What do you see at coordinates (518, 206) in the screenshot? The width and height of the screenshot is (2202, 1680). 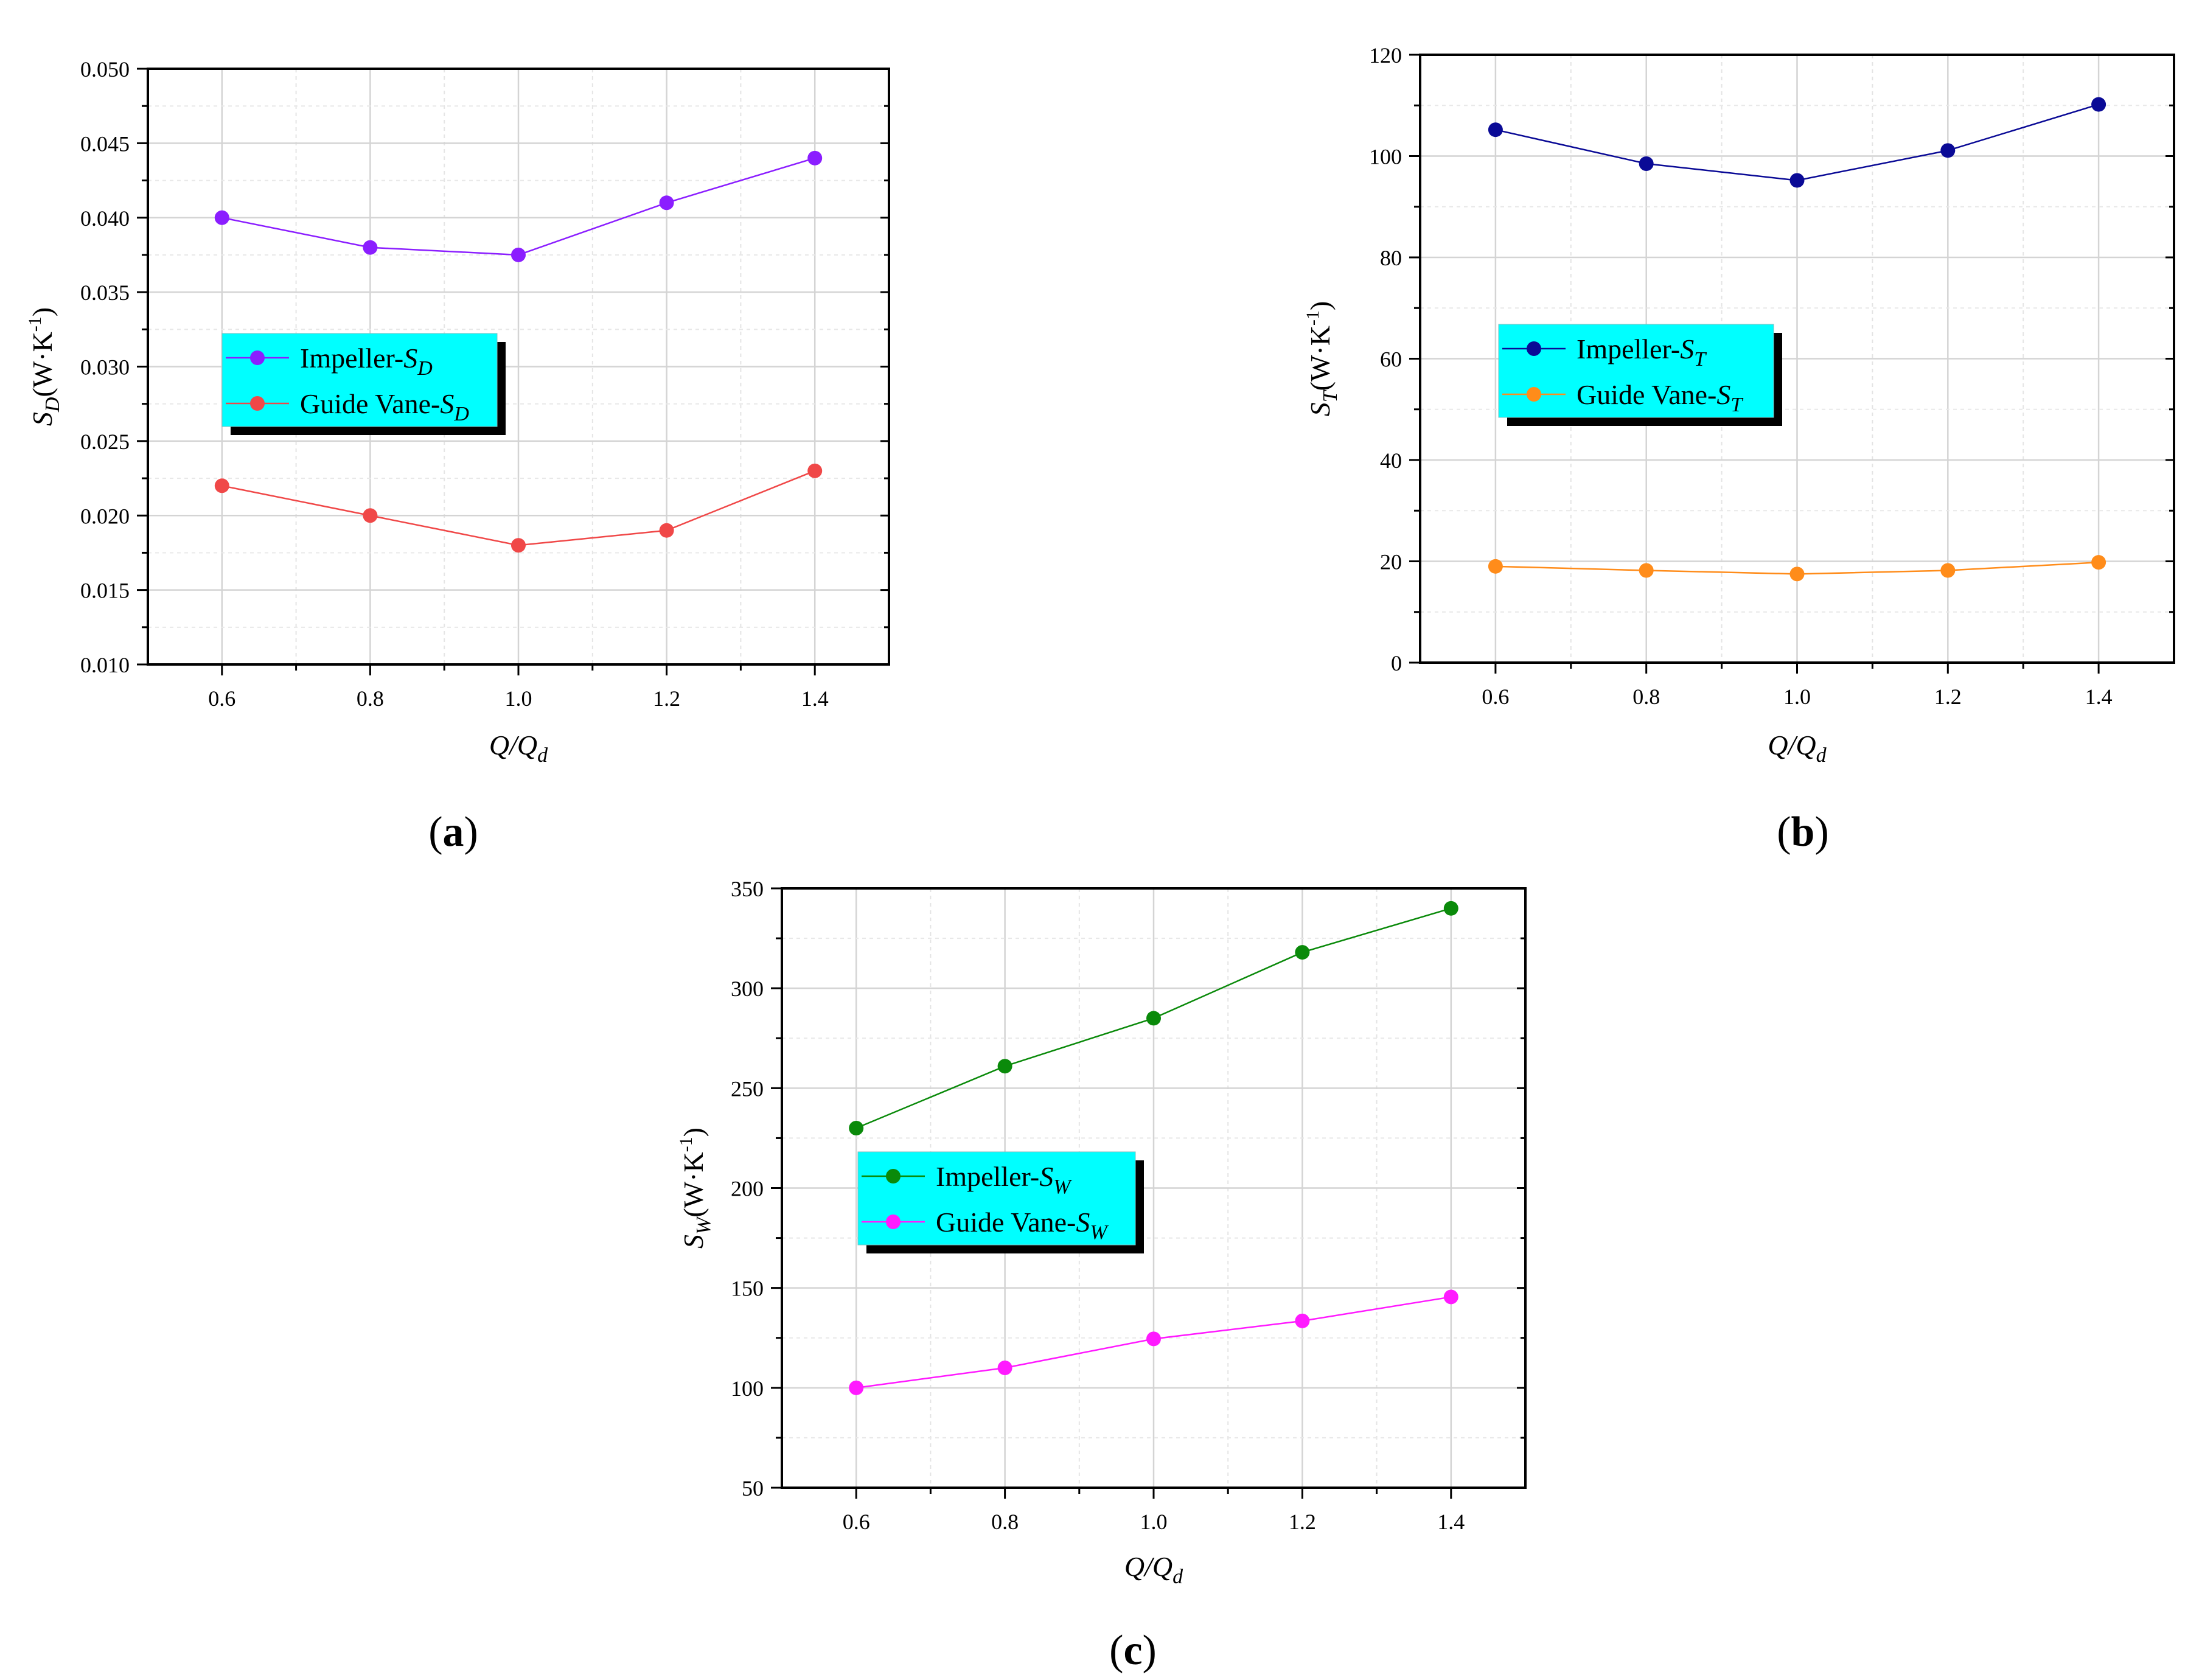 I see `series-impeller` at bounding box center [518, 206].